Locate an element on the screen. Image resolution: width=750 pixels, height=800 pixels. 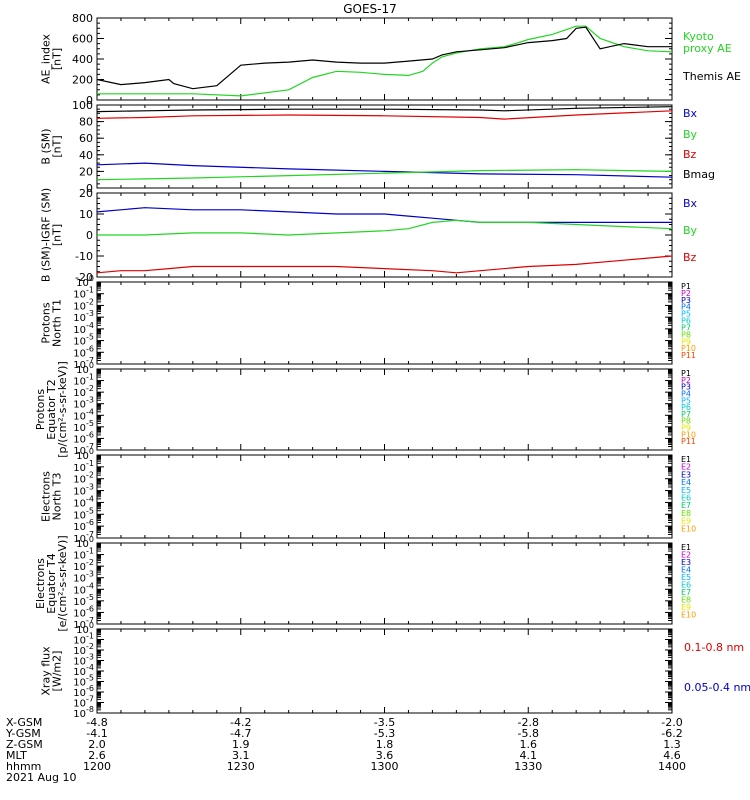
legend-entry: By is located at coordinates (690, 134).